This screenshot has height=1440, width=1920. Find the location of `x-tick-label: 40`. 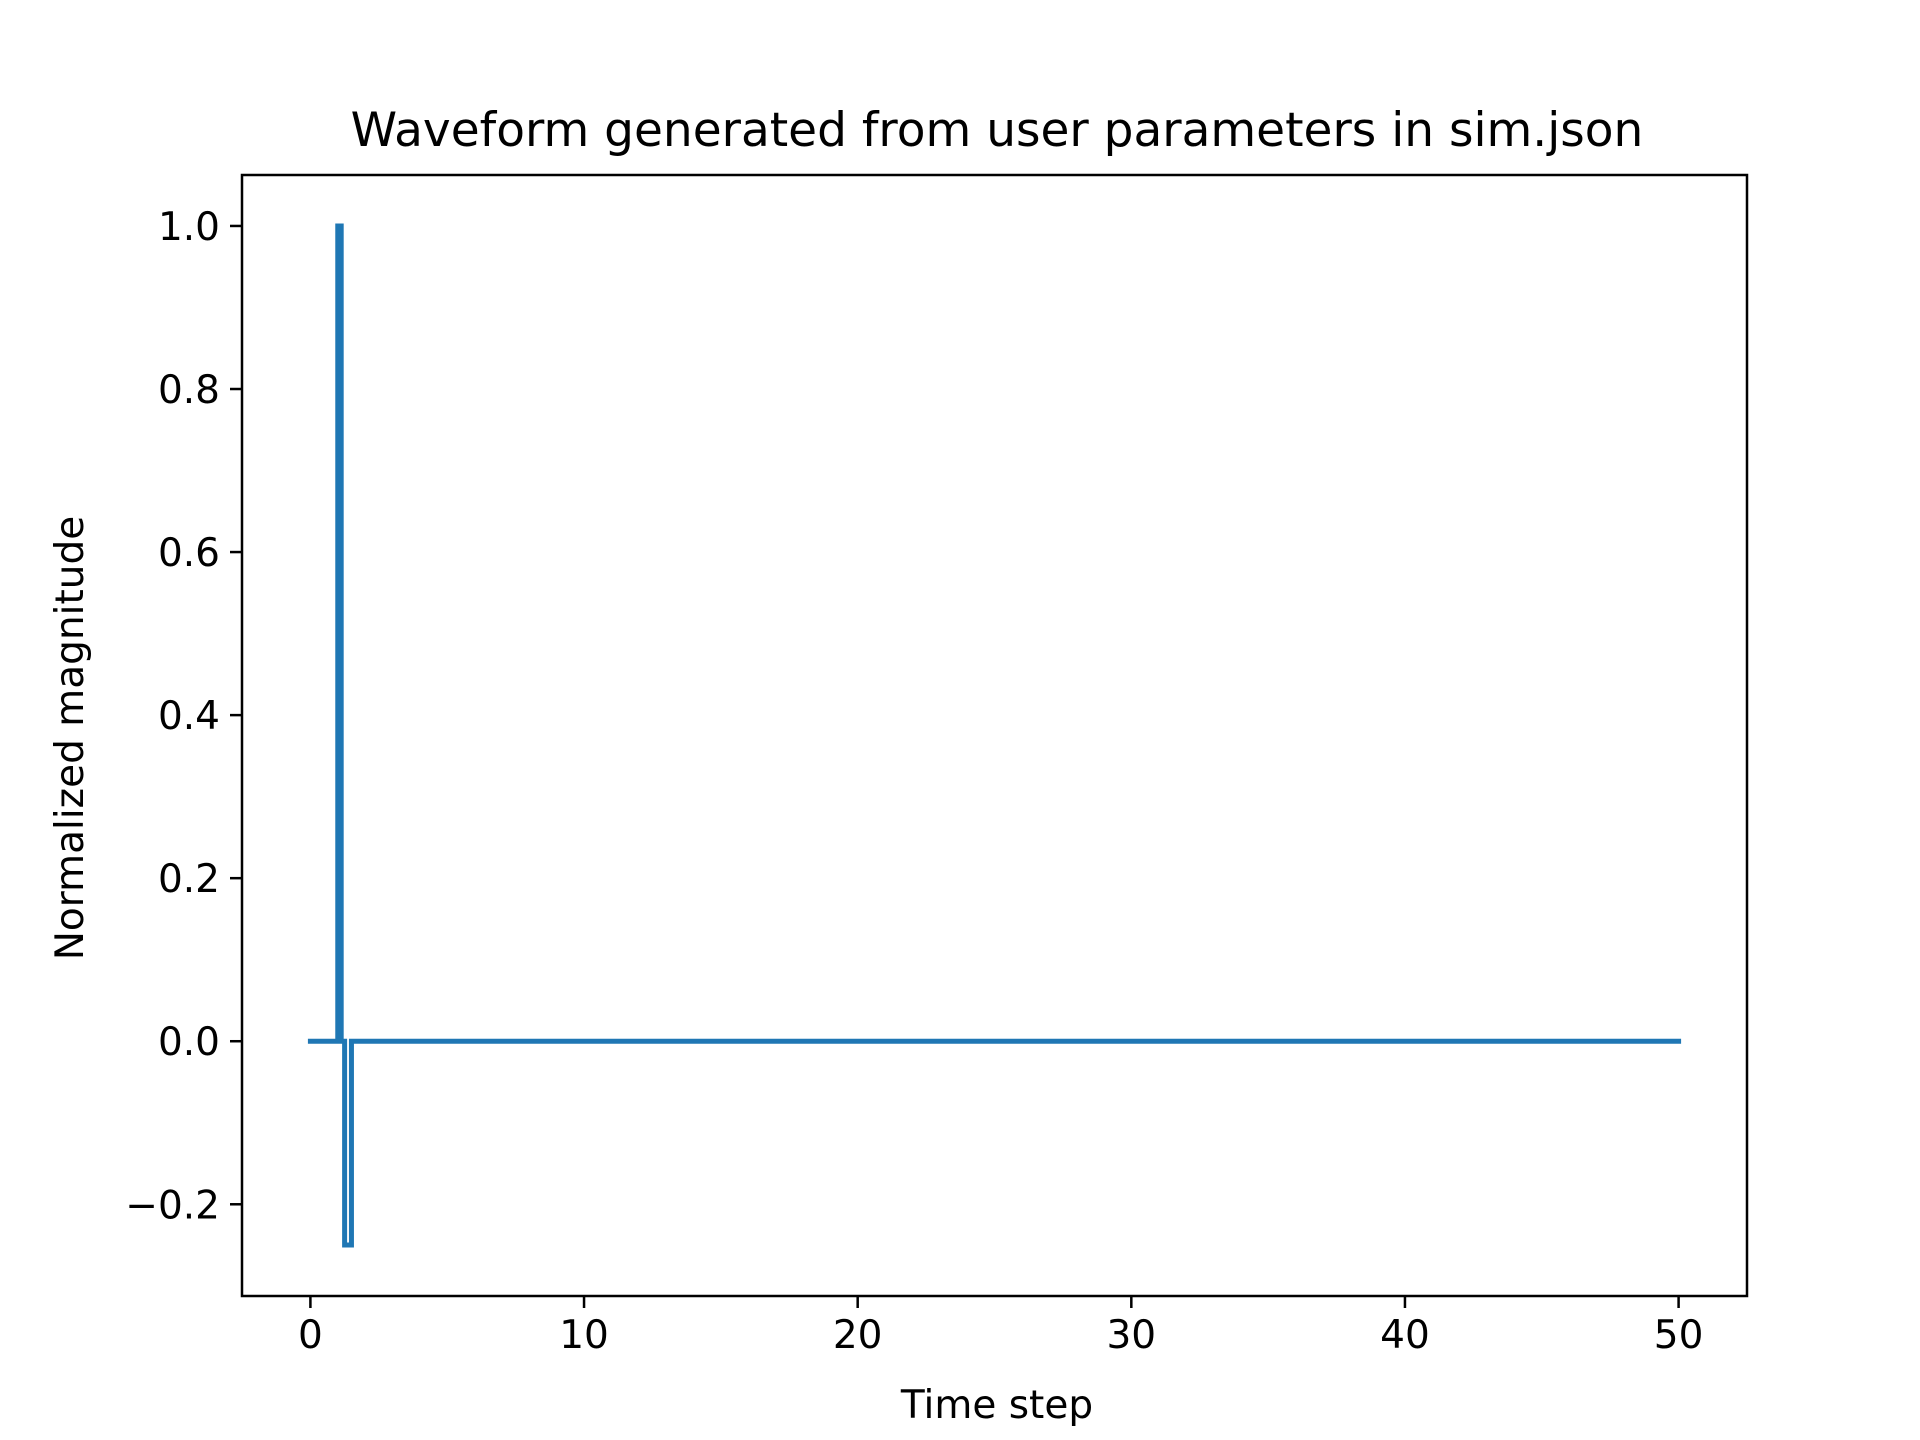

x-tick-label: 40 is located at coordinates (1405, 1335).